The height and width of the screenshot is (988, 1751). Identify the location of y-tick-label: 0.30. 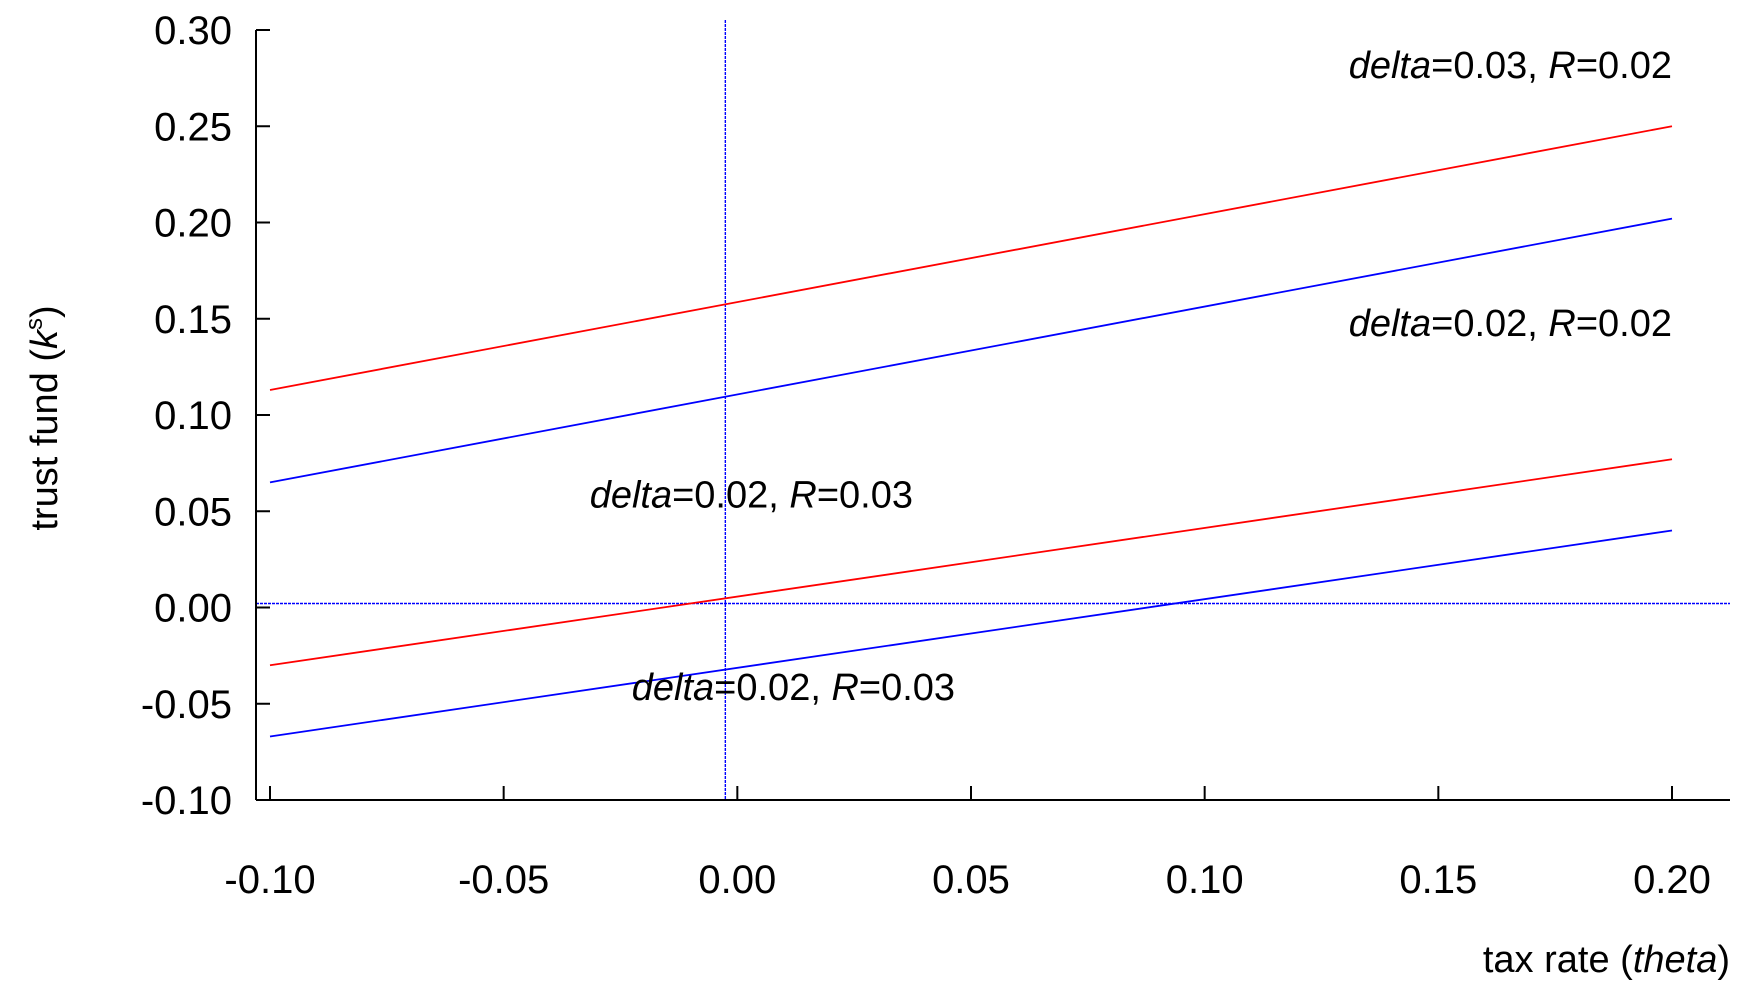
(193, 31).